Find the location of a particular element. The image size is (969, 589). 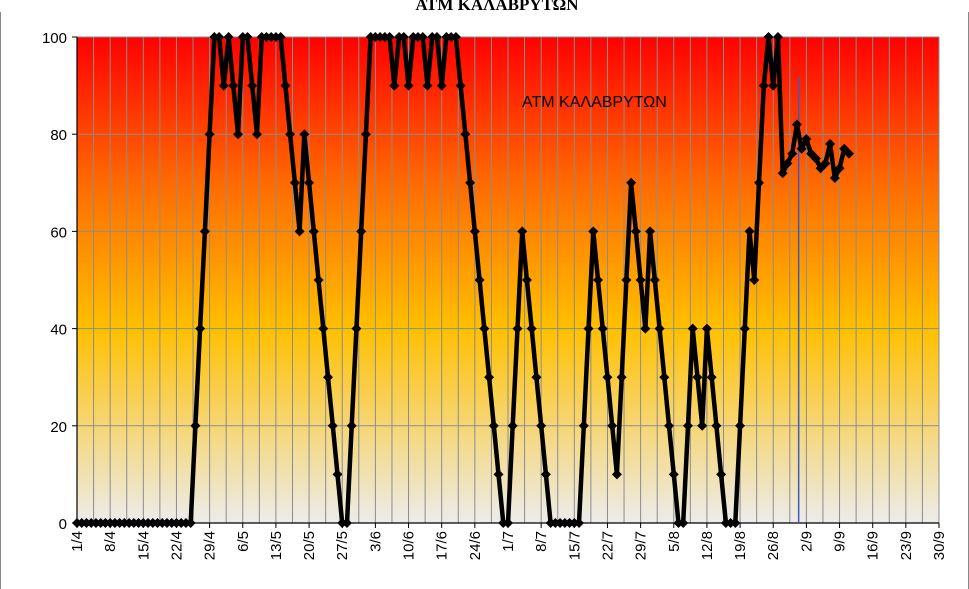

x-tick-label: 23/9 is located at coordinates (906, 545).